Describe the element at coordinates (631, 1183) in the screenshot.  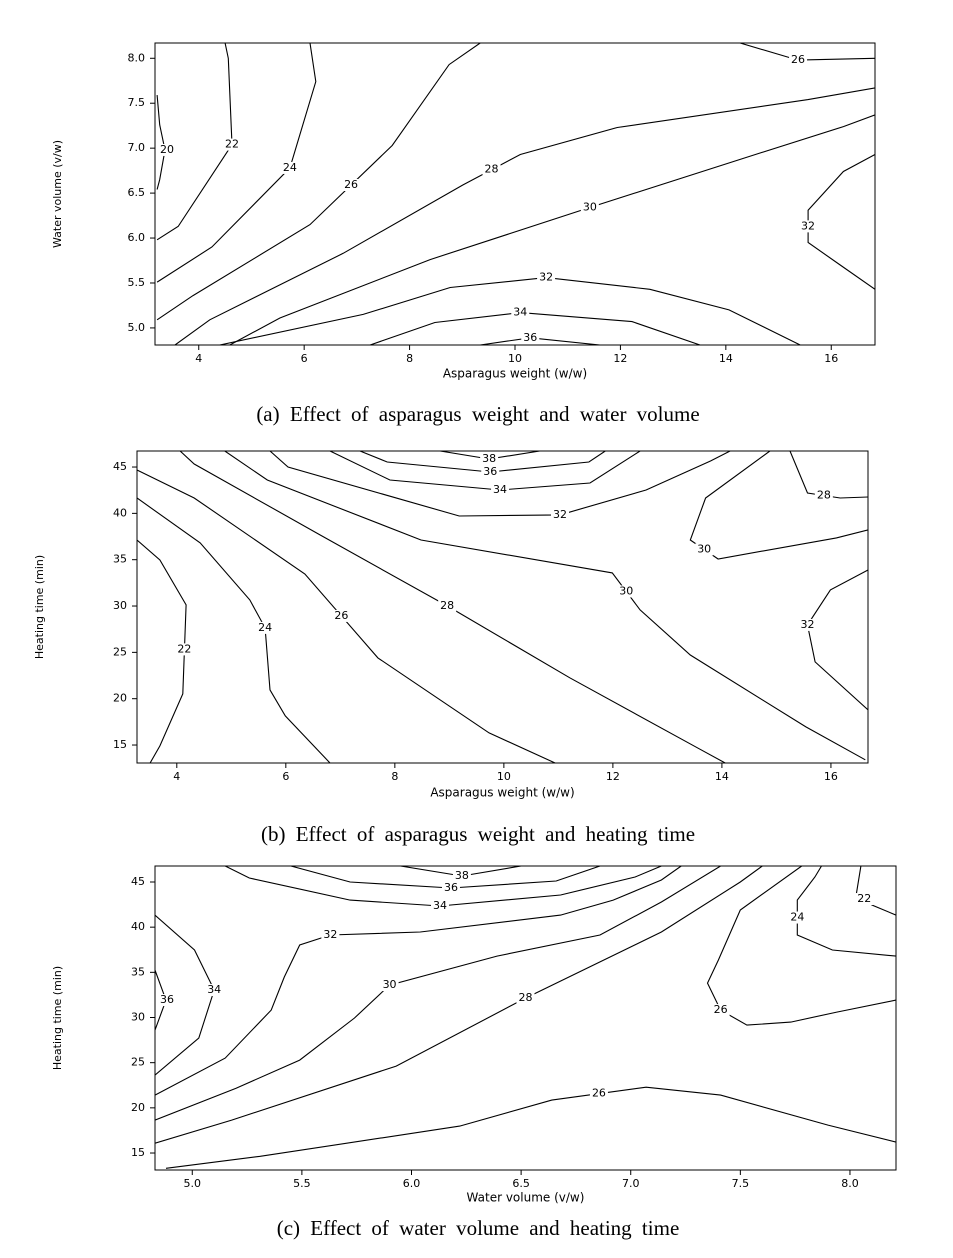
I see `x-tick-label: 7.0` at that location.